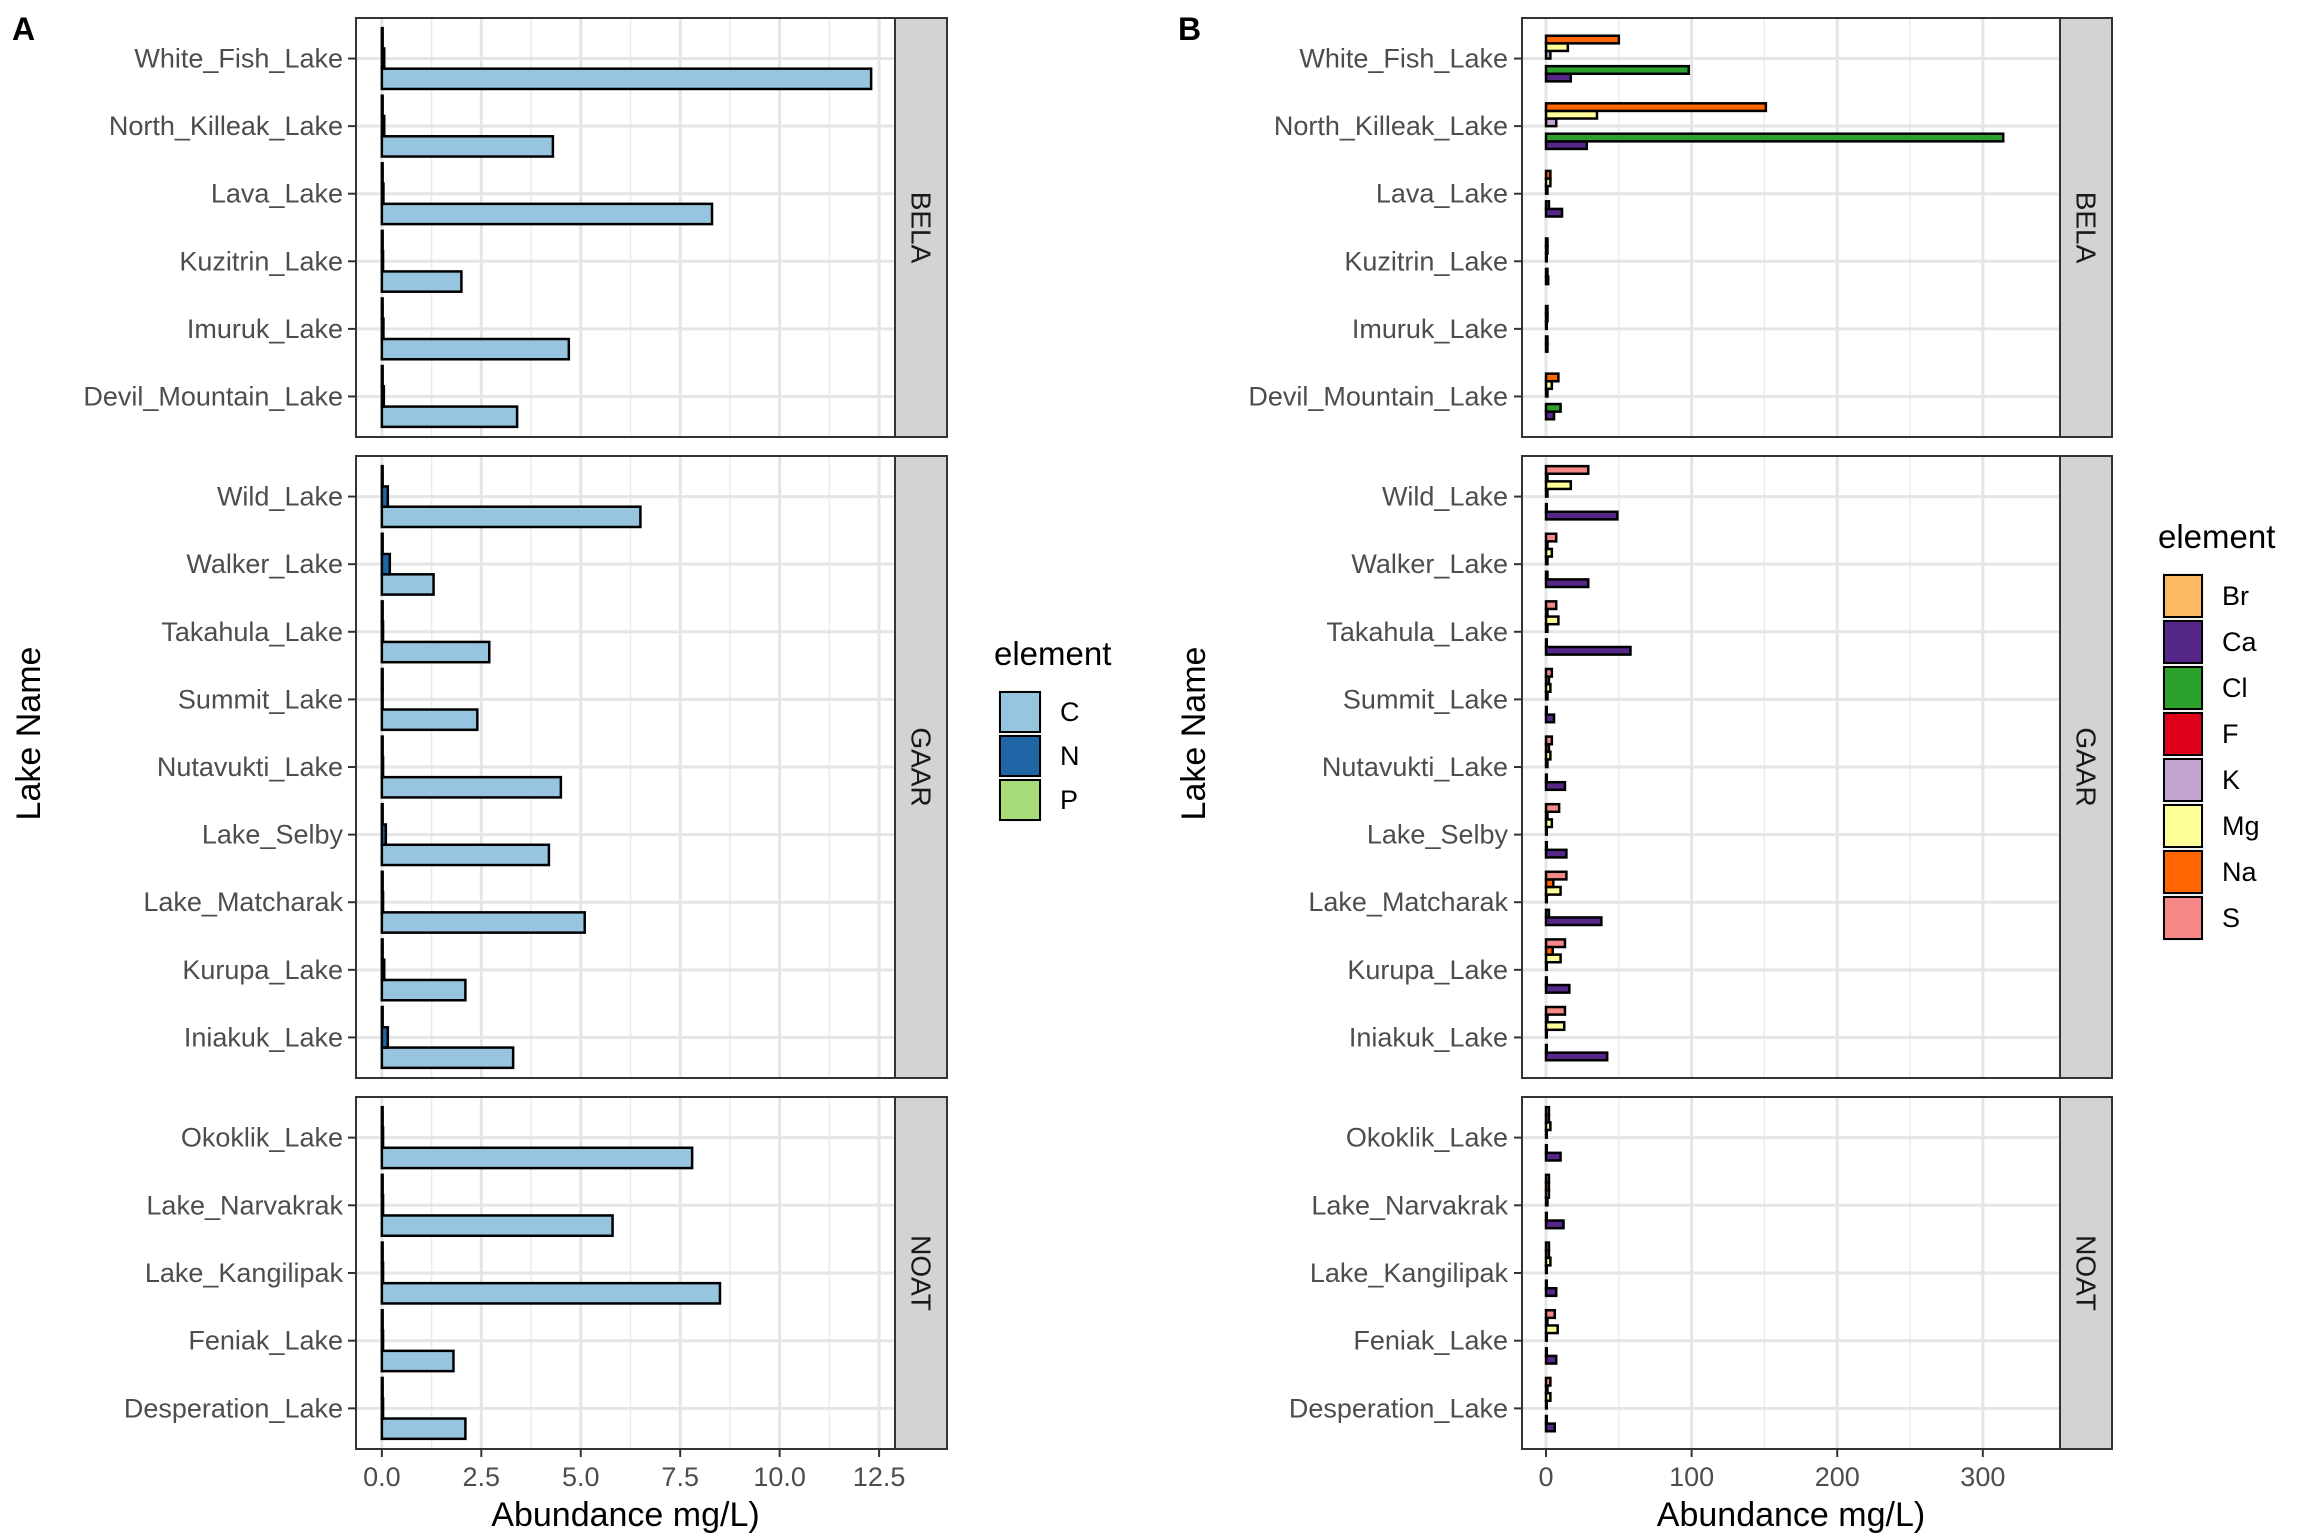 This screenshot has width=2304, height=1536. What do you see at coordinates (1052, 653) in the screenshot?
I see `legend-title: element` at bounding box center [1052, 653].